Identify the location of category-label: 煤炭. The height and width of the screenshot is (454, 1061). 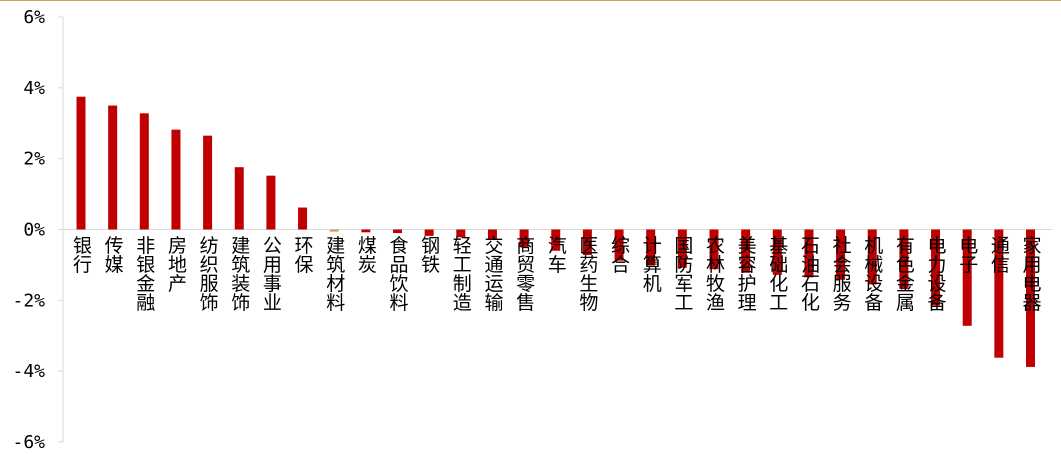
(366, 254).